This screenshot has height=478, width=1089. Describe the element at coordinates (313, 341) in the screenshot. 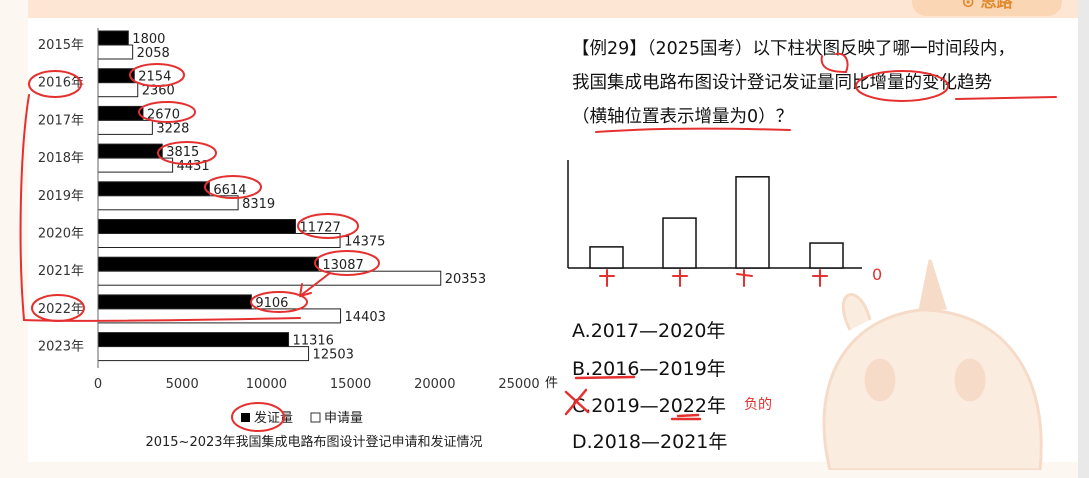

I see `value-label-issued: 11316` at that location.